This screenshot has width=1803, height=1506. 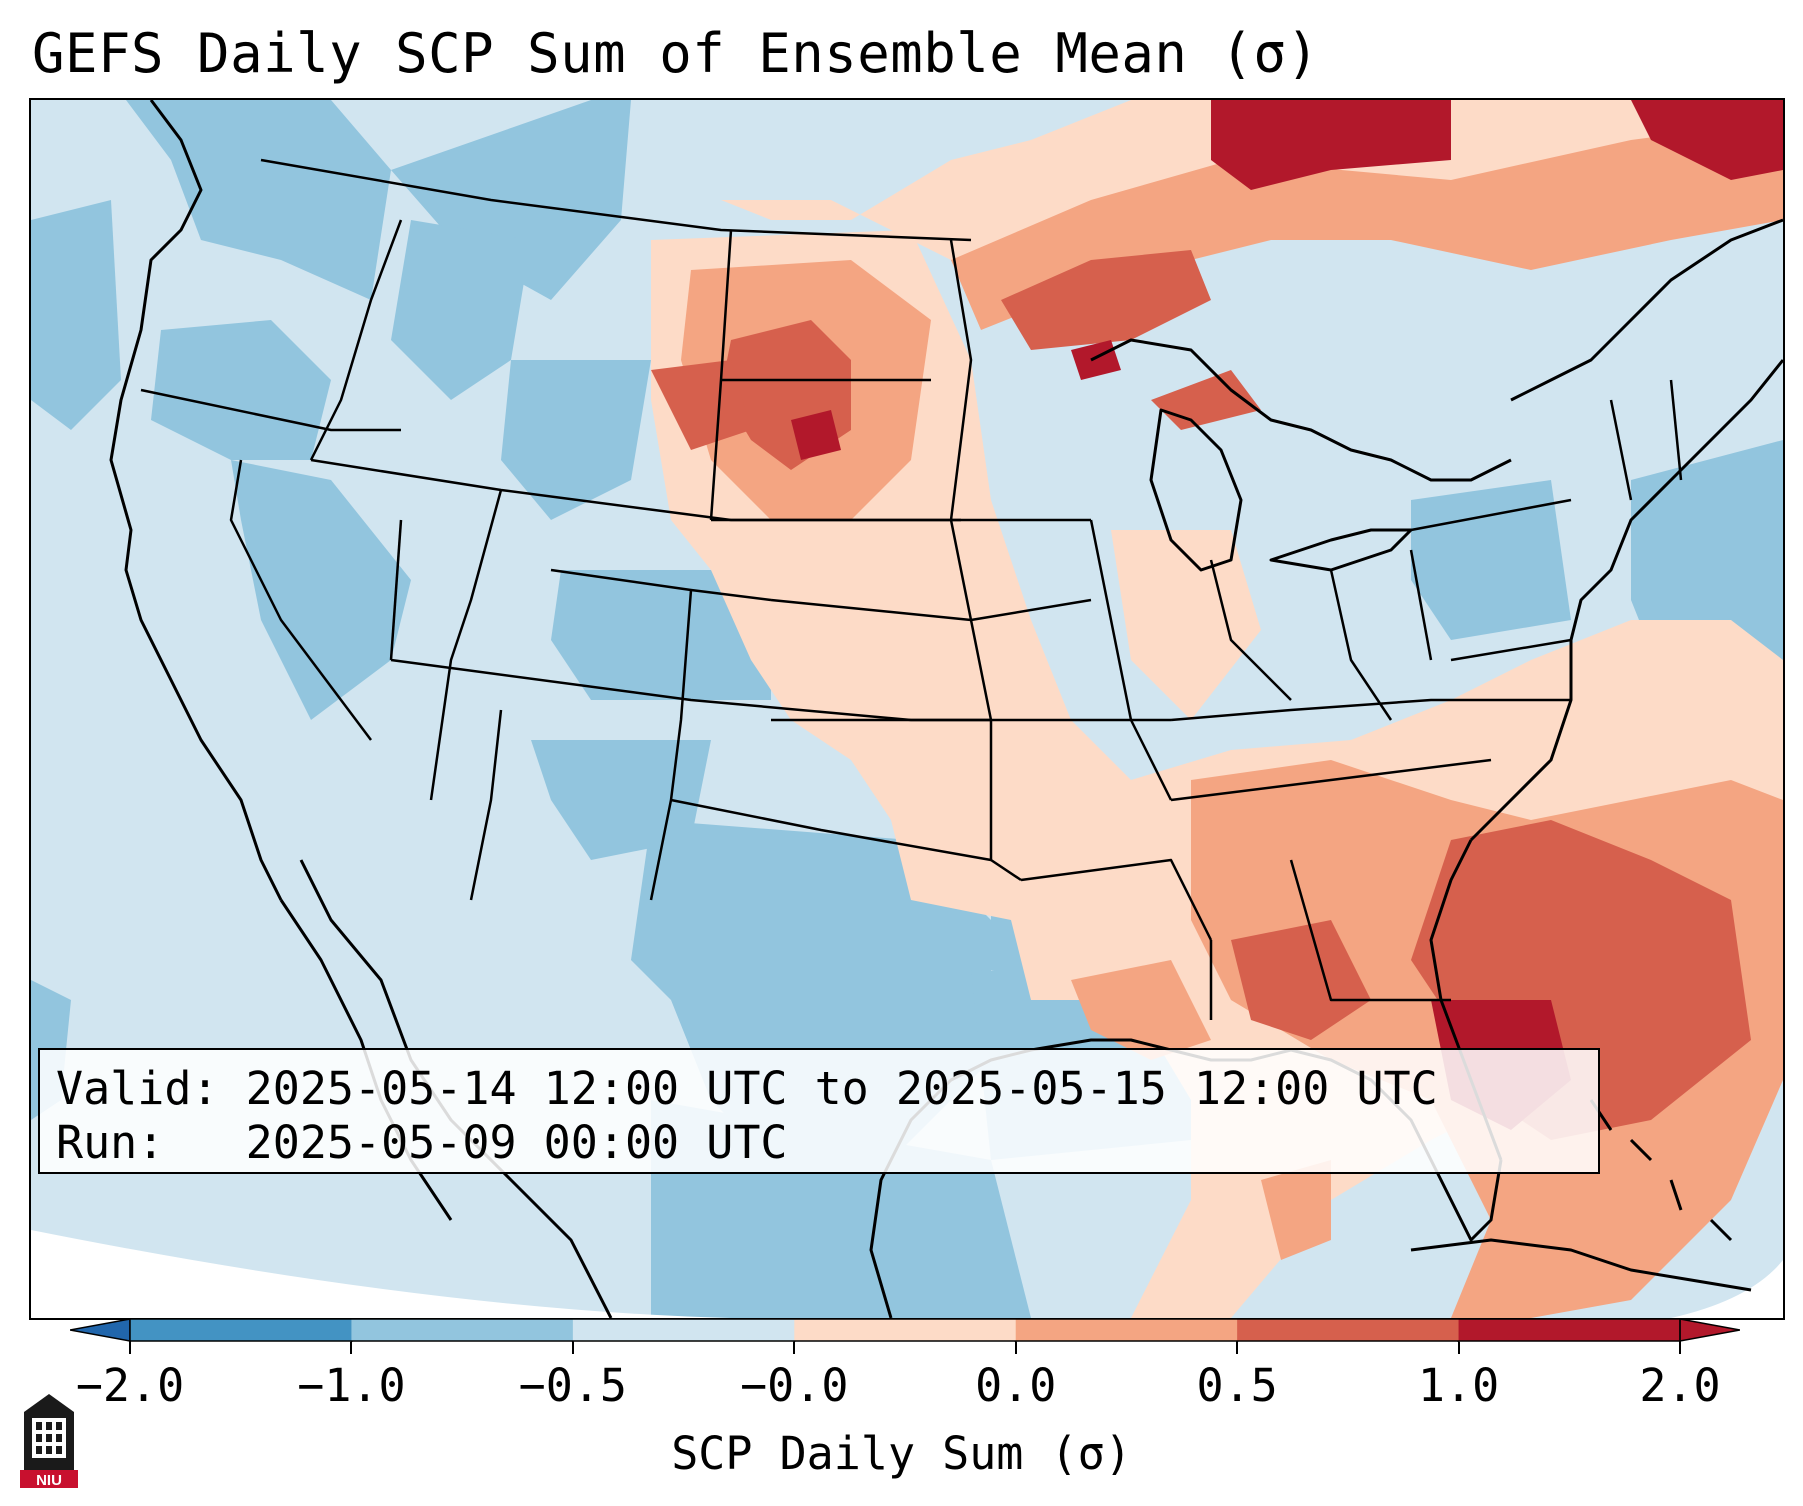 I want to click on colorbar-tick-label: −1.0, so click(x=351, y=1385).